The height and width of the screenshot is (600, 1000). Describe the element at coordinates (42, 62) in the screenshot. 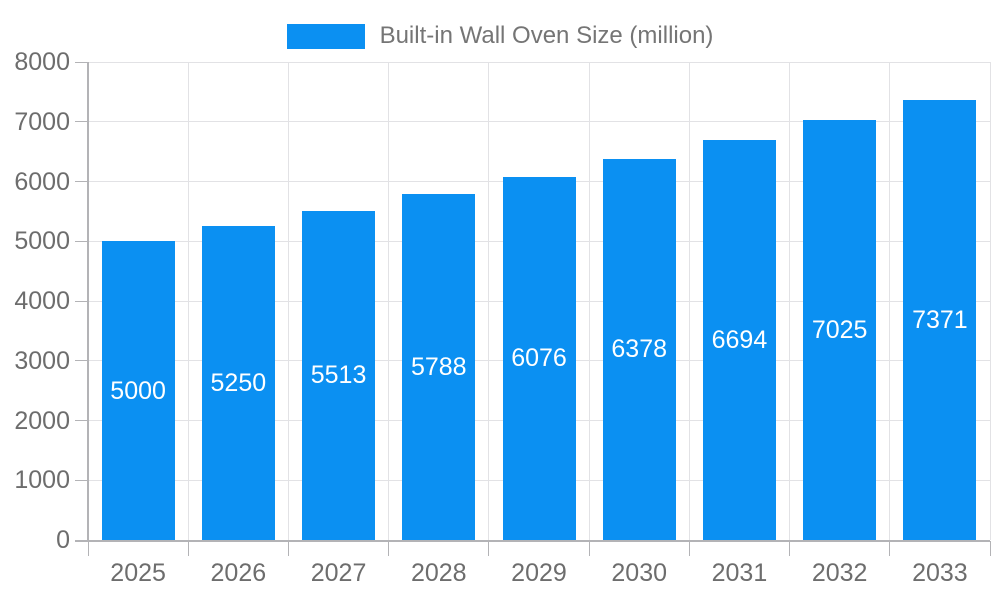

I see `y-tick-label: 8000` at that location.